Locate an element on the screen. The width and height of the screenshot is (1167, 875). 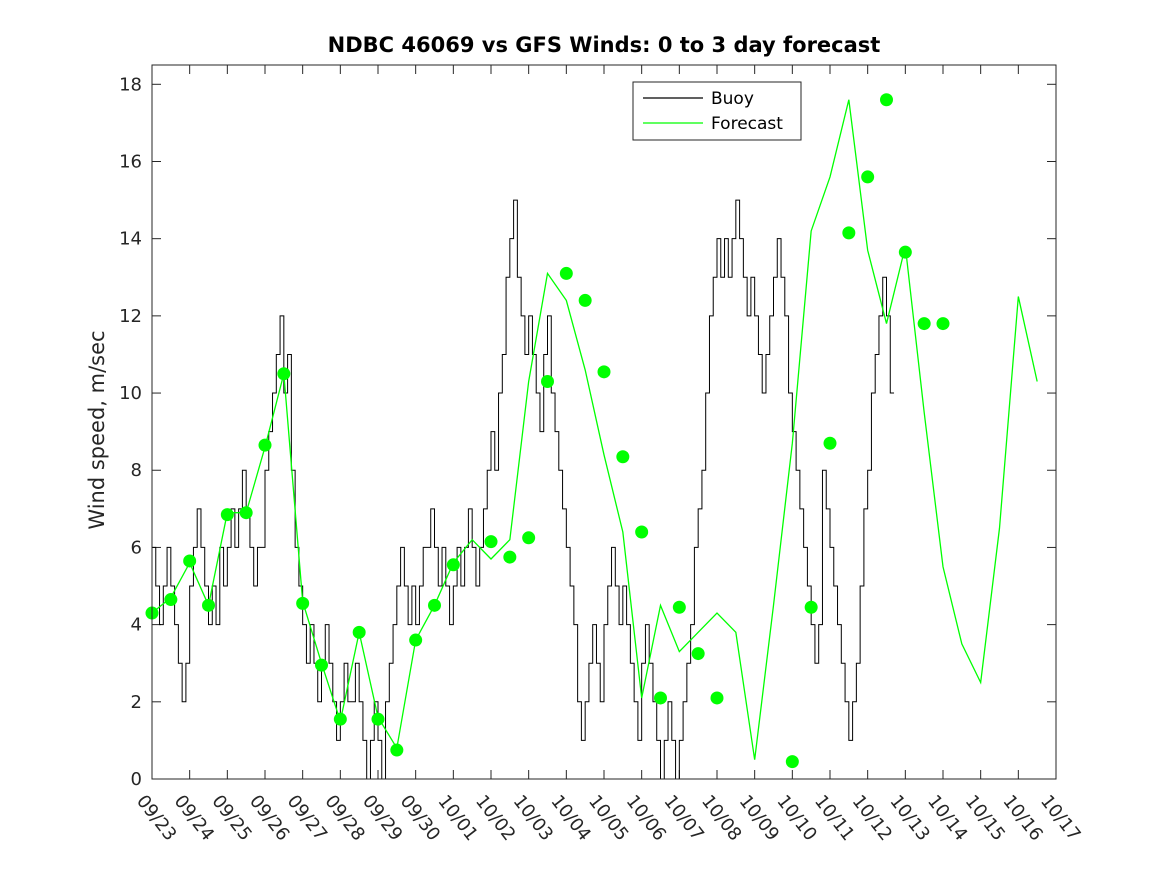
y-tick-label: 4 is located at coordinates (136, 625).